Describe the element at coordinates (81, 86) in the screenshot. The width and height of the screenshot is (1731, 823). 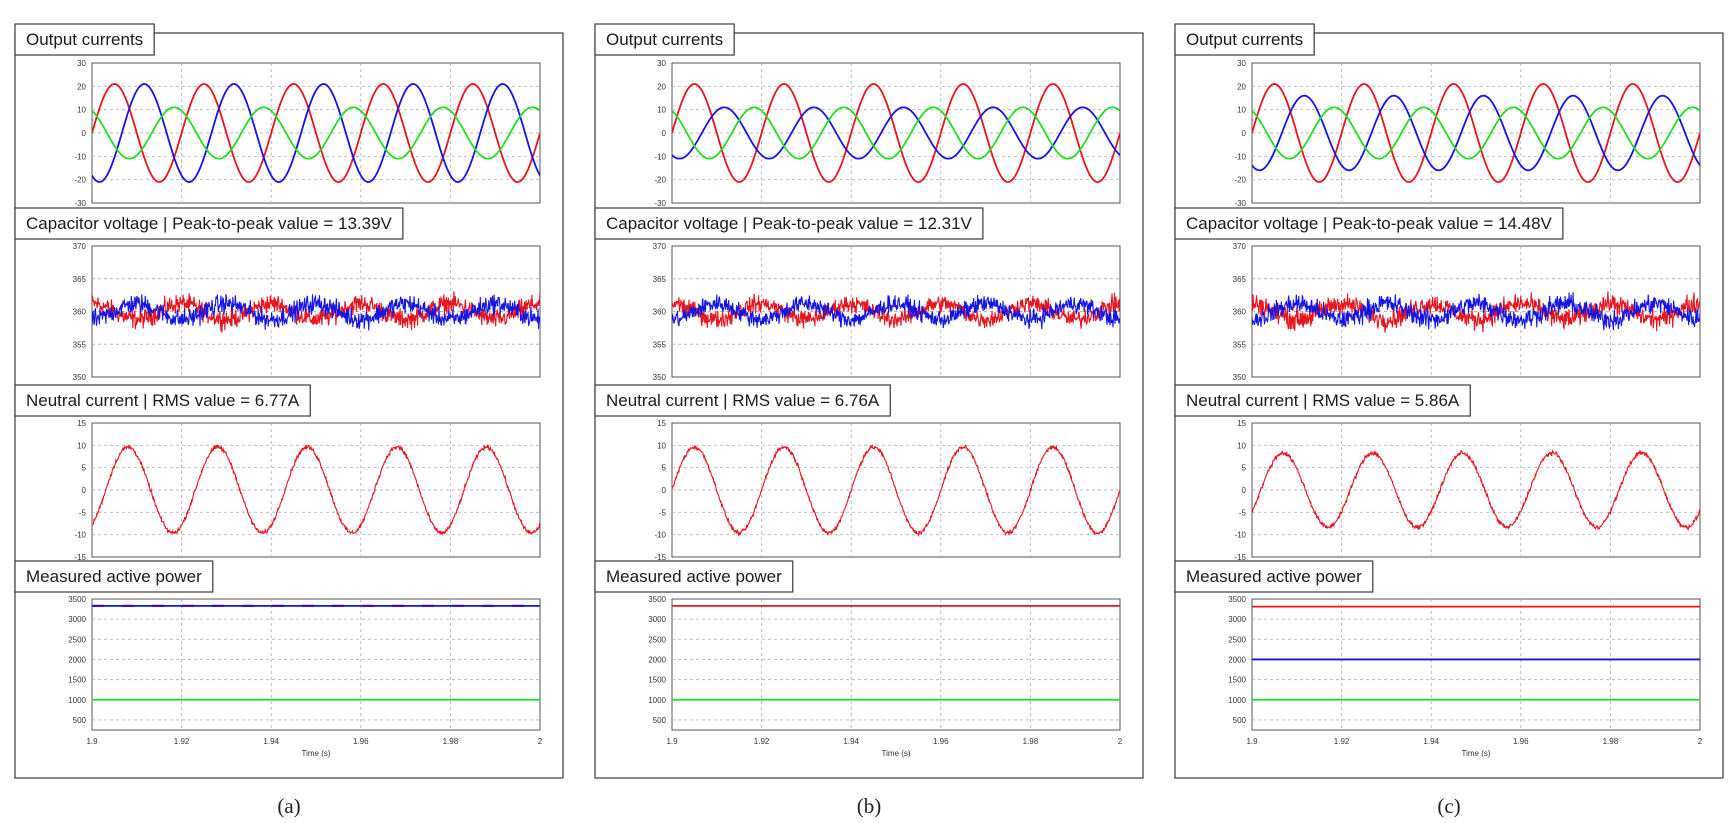
I see `y-tick-label: 20` at that location.